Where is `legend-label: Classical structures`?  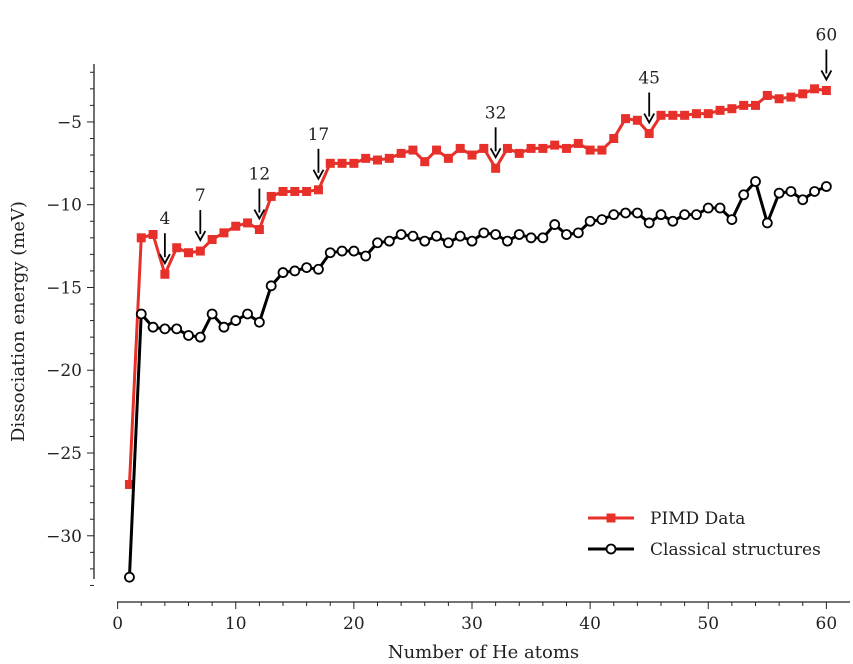 legend-label: Classical structures is located at coordinates (735, 550).